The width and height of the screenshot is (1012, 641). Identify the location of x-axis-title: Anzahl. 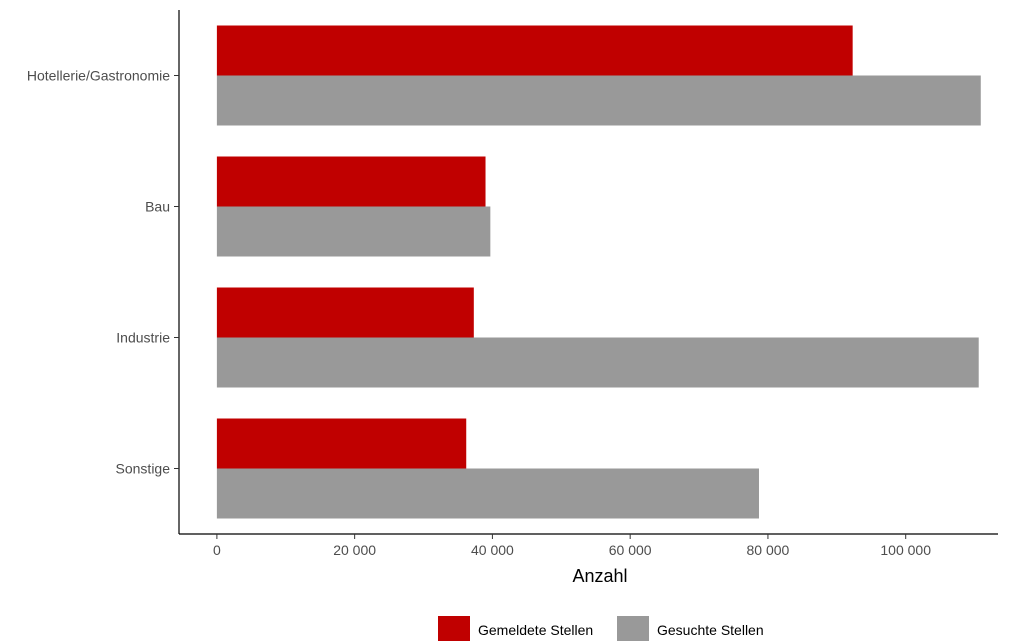
(599, 576).